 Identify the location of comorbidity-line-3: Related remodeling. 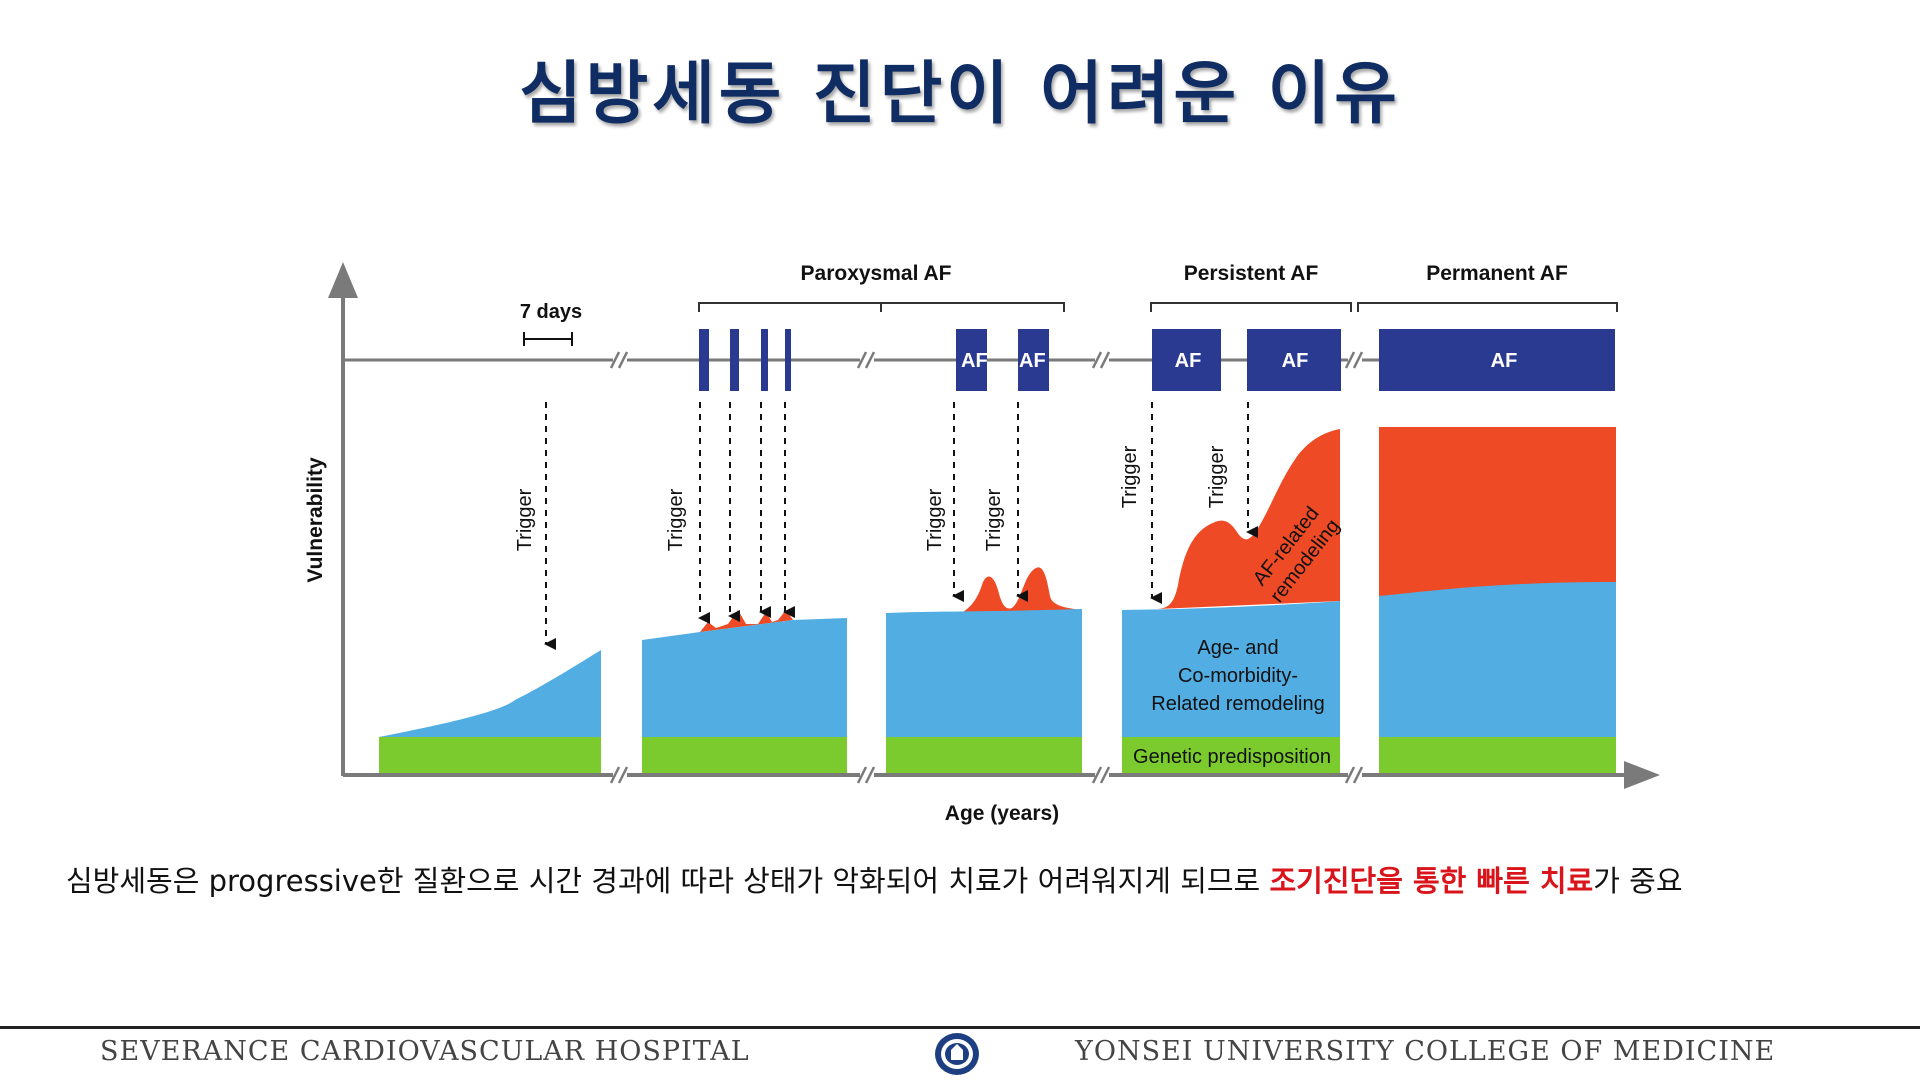
(1237, 704).